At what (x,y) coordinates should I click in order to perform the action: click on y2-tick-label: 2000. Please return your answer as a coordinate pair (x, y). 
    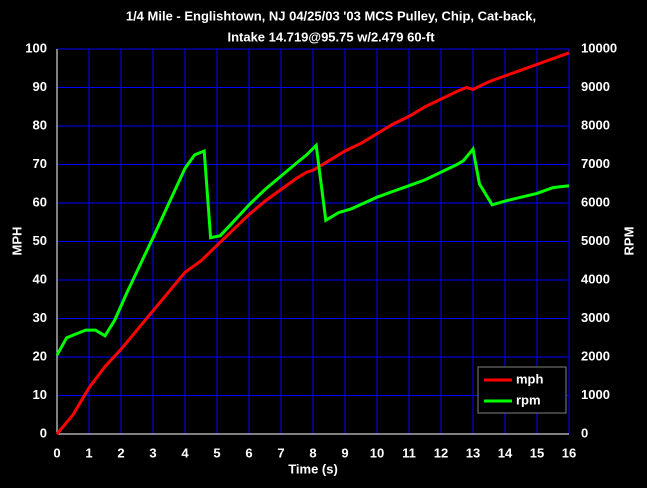
    Looking at the image, I should click on (595, 355).